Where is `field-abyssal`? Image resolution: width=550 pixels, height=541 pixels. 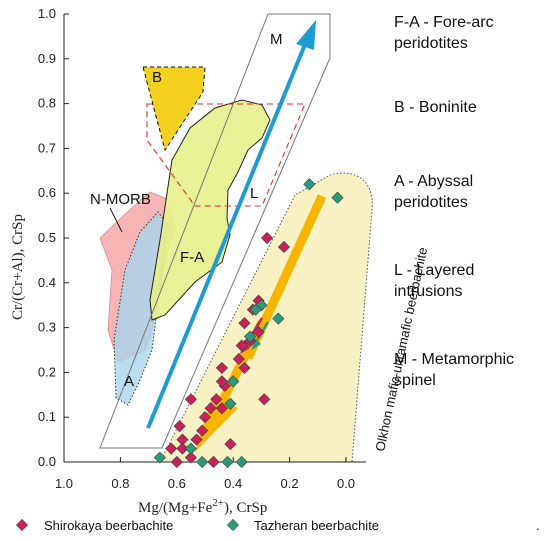
field-abyssal is located at coordinates (141, 308).